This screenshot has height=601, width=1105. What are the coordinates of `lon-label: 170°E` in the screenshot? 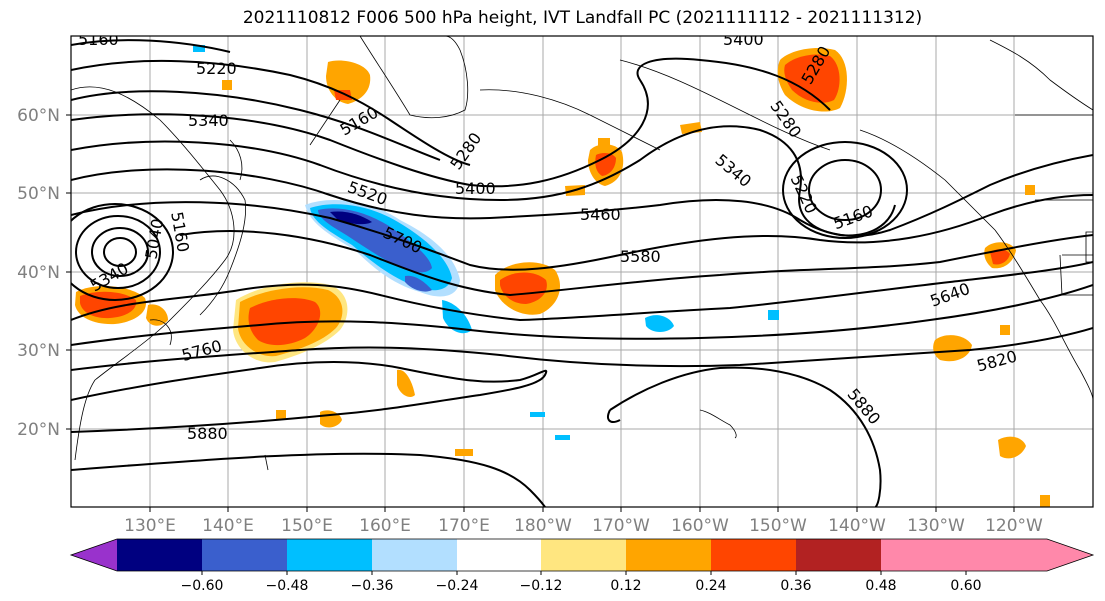 It's located at (464, 526).